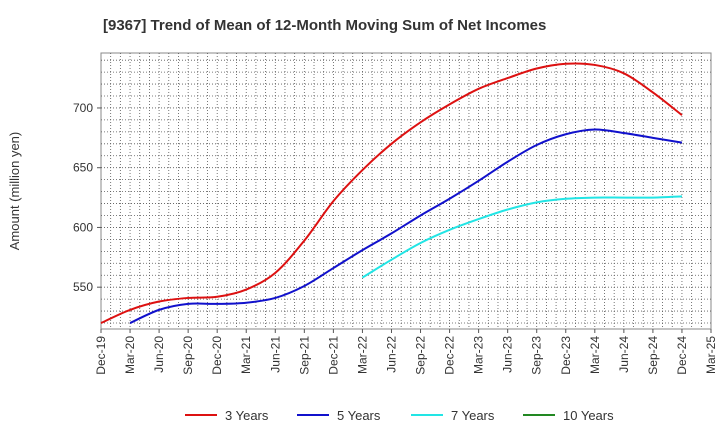 Image resolution: width=720 pixels, height=440 pixels. I want to click on x-tick-label: Jun-23, so click(508, 354).